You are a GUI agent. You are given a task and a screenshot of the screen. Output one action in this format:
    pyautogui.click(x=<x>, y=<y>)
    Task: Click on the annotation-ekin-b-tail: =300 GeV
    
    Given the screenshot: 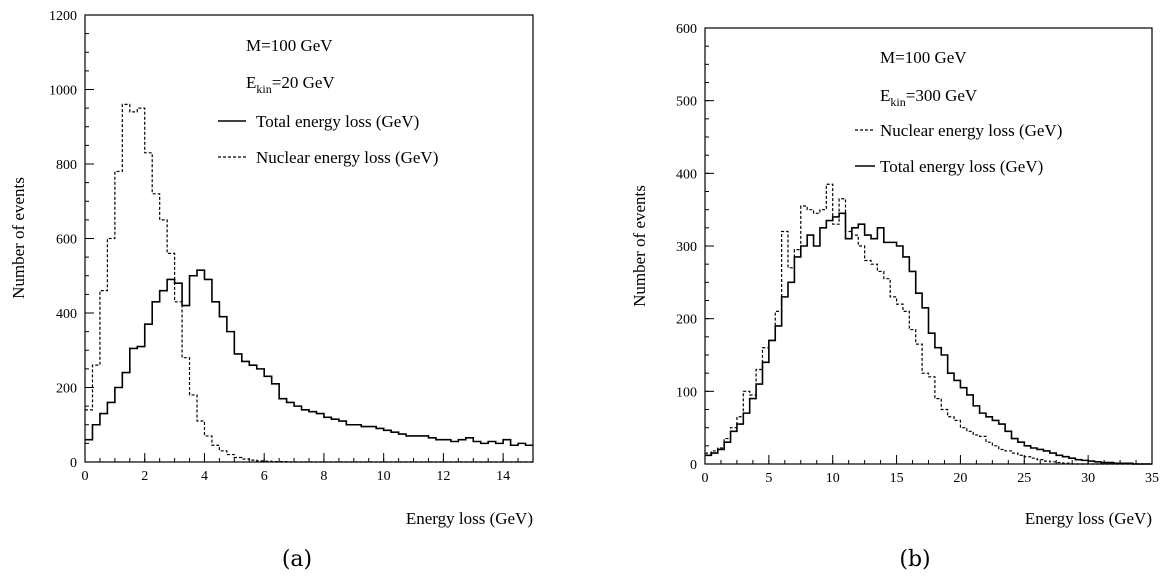 What is the action you would take?
    pyautogui.click(x=942, y=95)
    